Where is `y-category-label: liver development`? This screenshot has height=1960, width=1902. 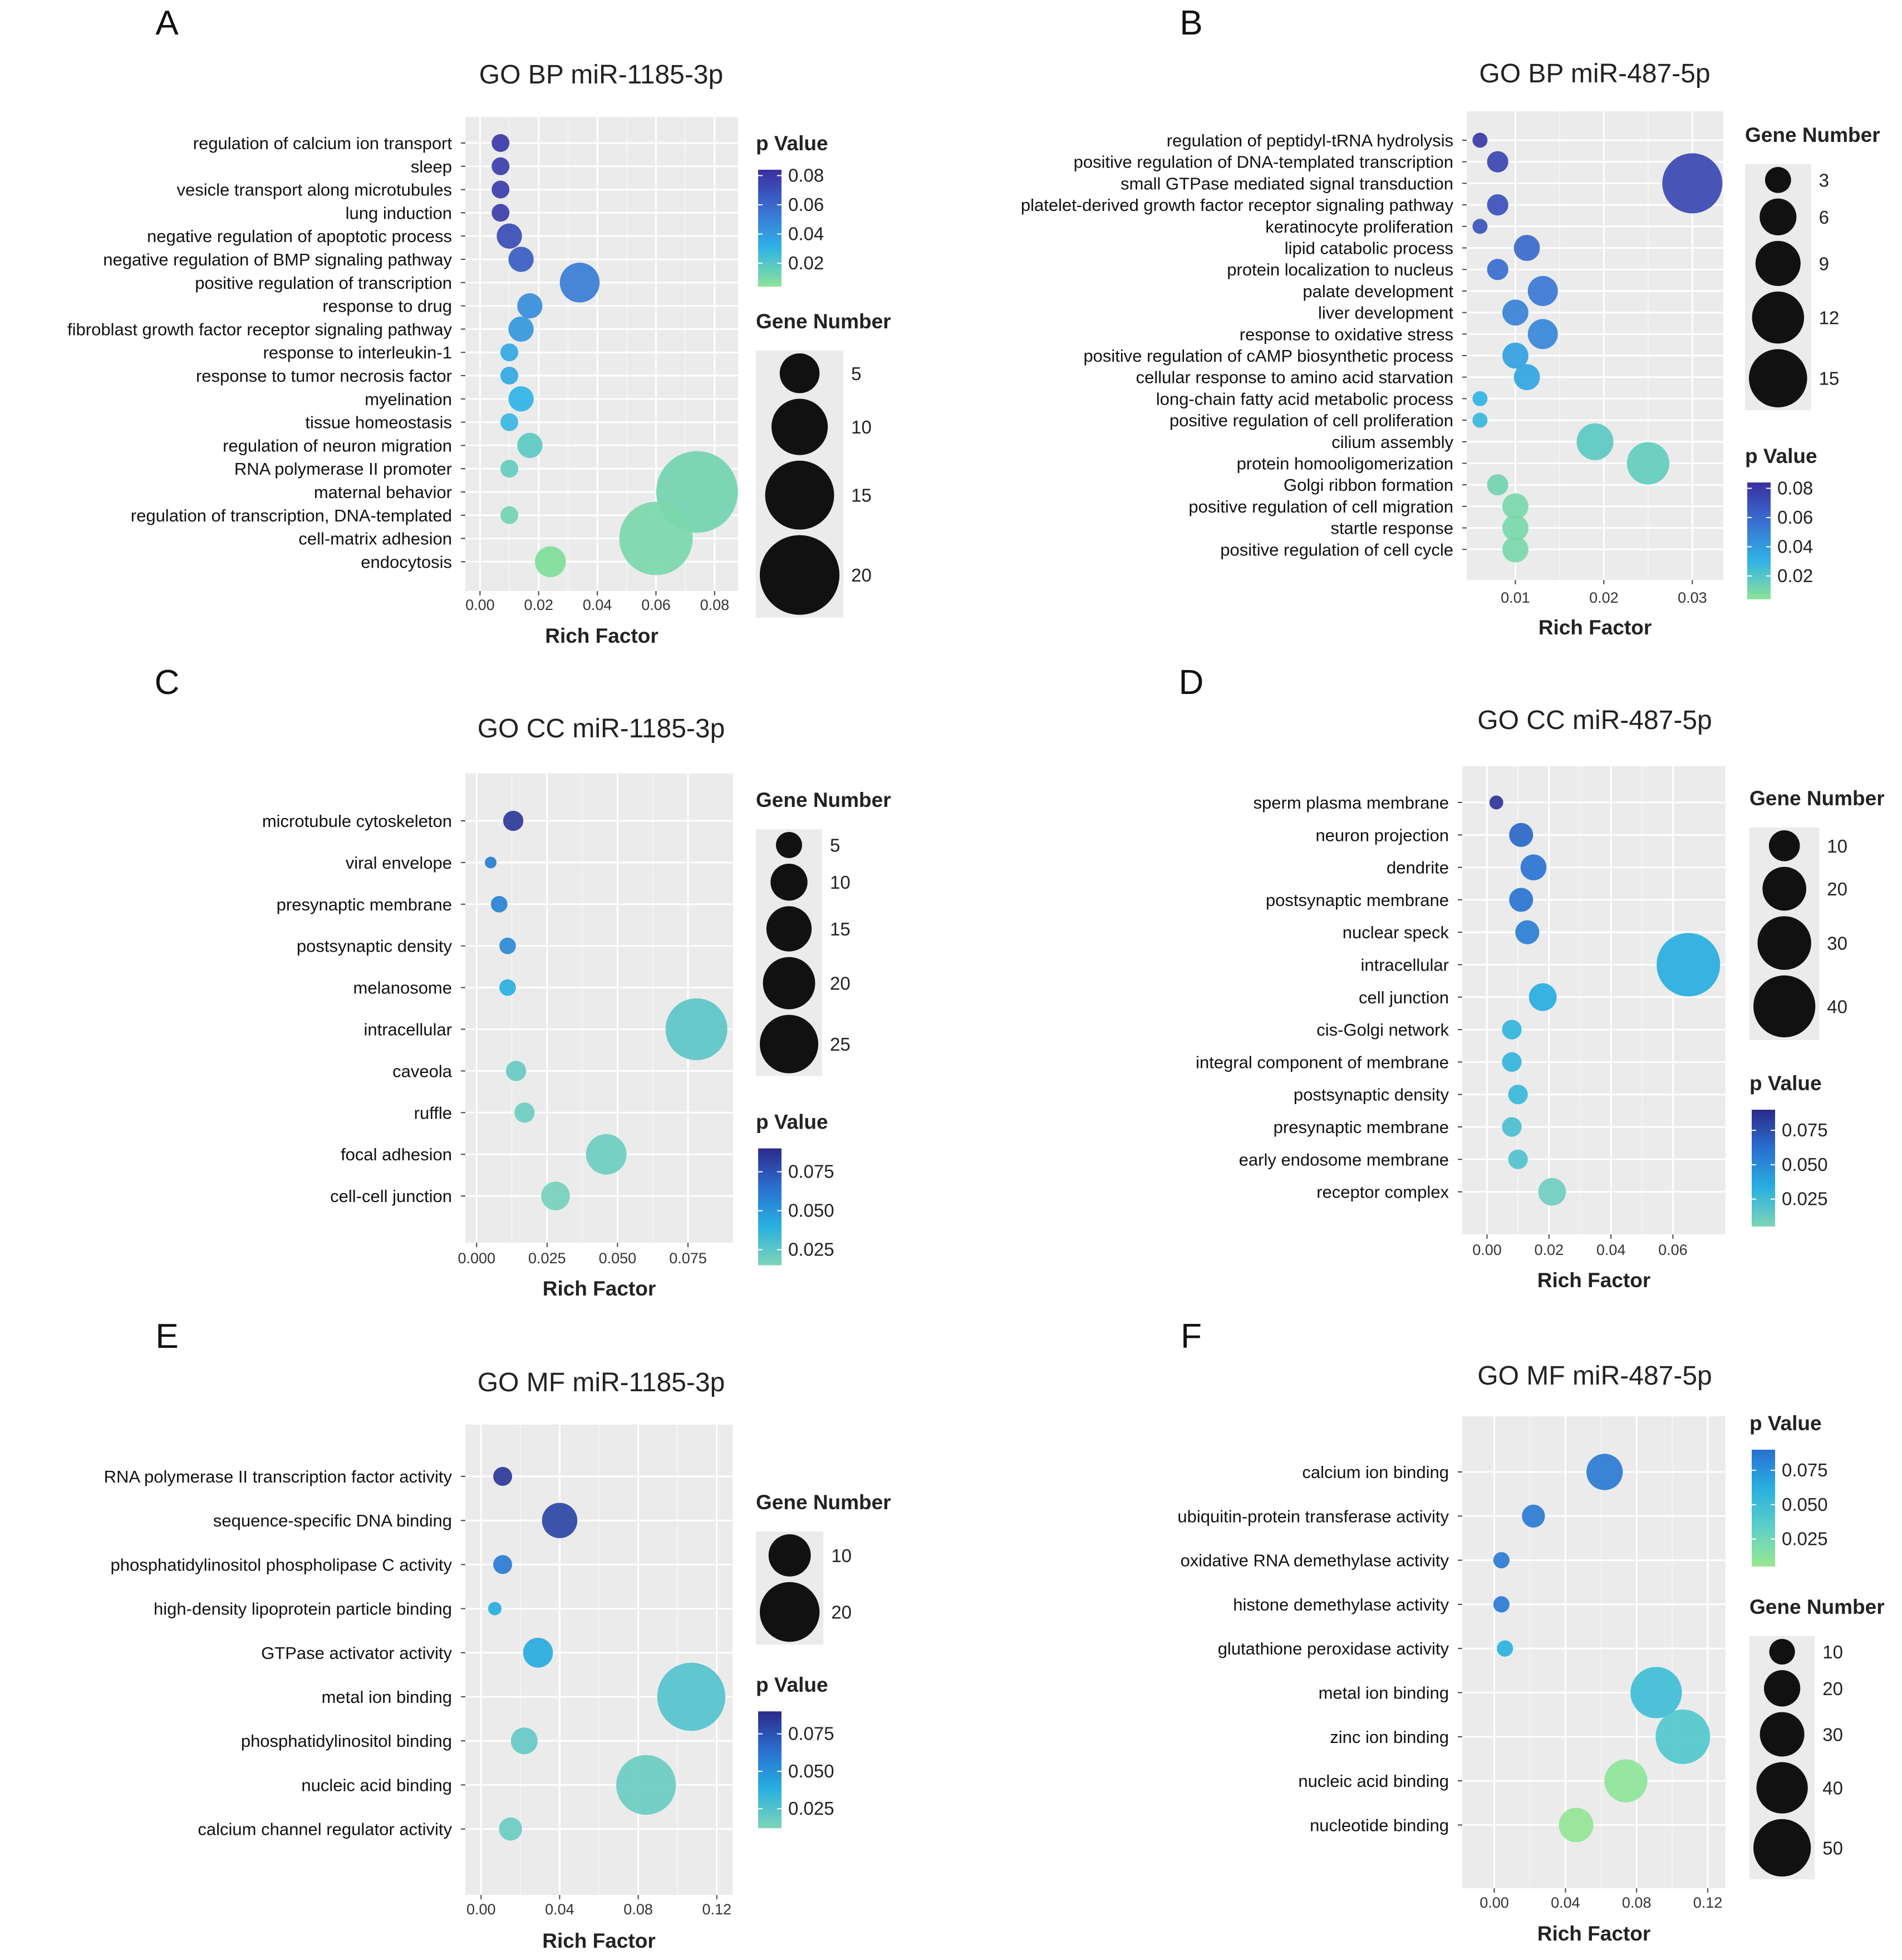 y-category-label: liver development is located at coordinates (1385, 313).